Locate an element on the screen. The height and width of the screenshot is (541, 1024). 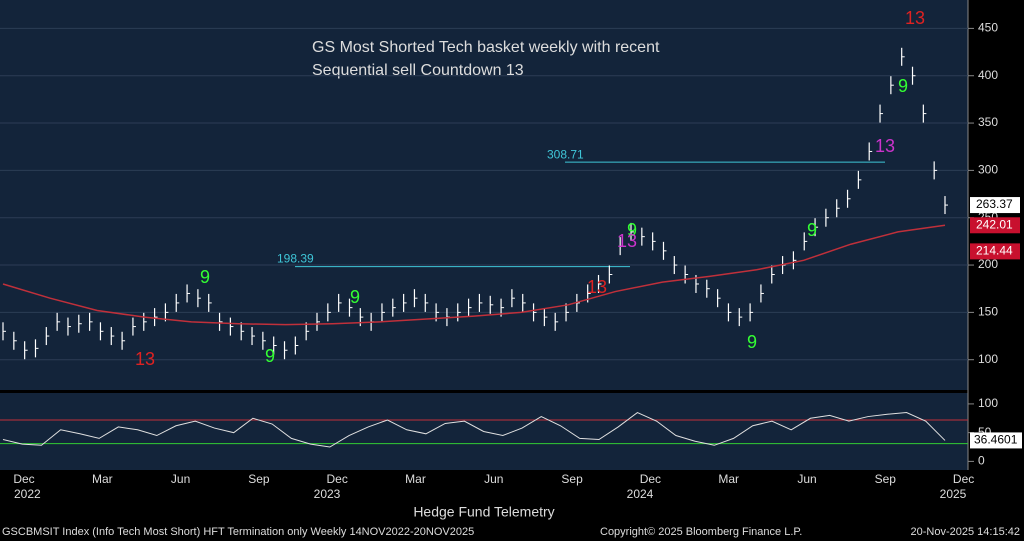
price-tag-label: 242.01 is located at coordinates (994, 224).